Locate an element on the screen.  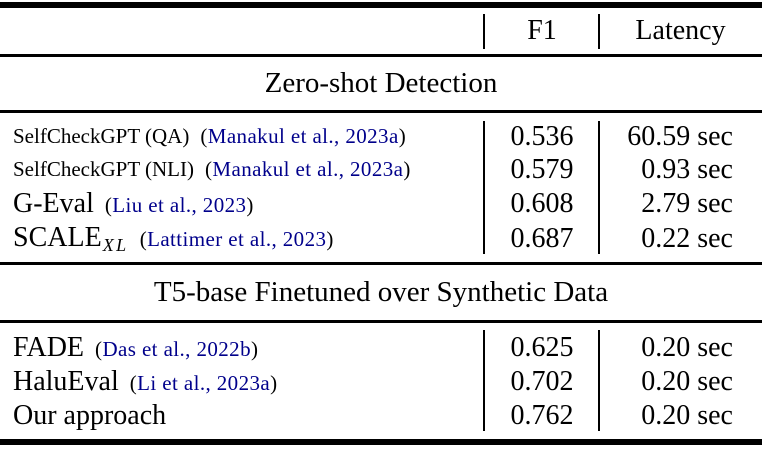
table-row: G-Eval (Liu et al., 2023) 0.608 2.79 sec is located at coordinates (381, 203).